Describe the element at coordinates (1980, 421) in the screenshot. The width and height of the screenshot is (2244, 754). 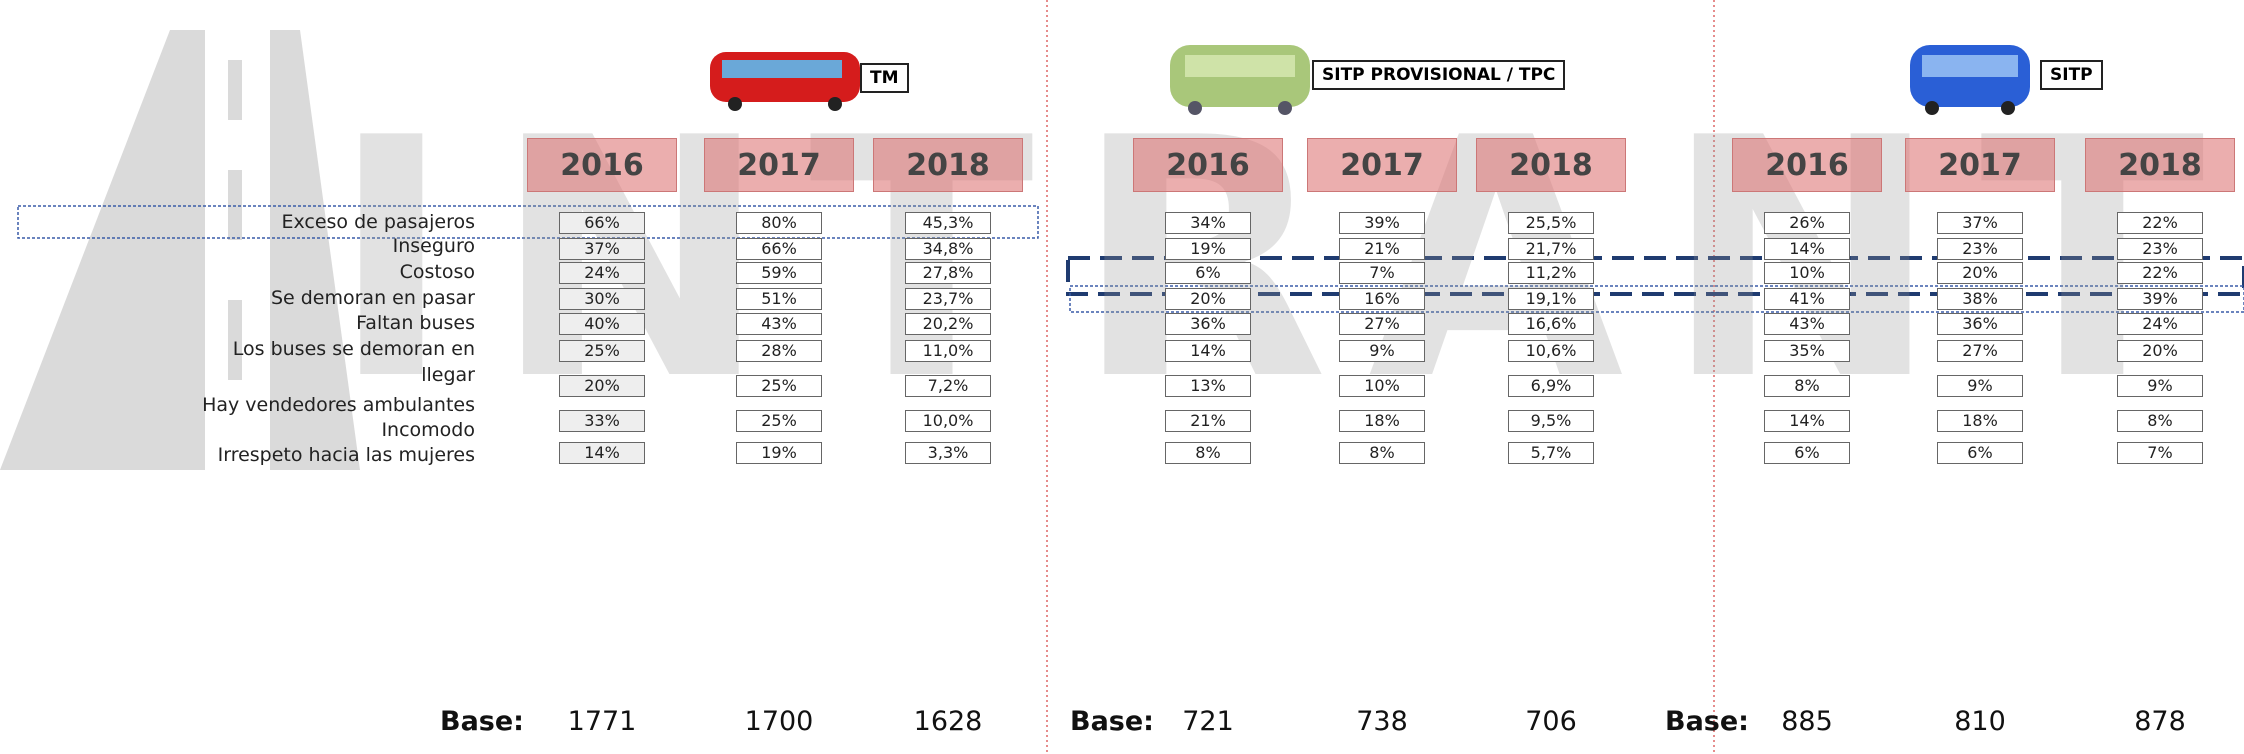
I see `value-cell: 18%` at that location.